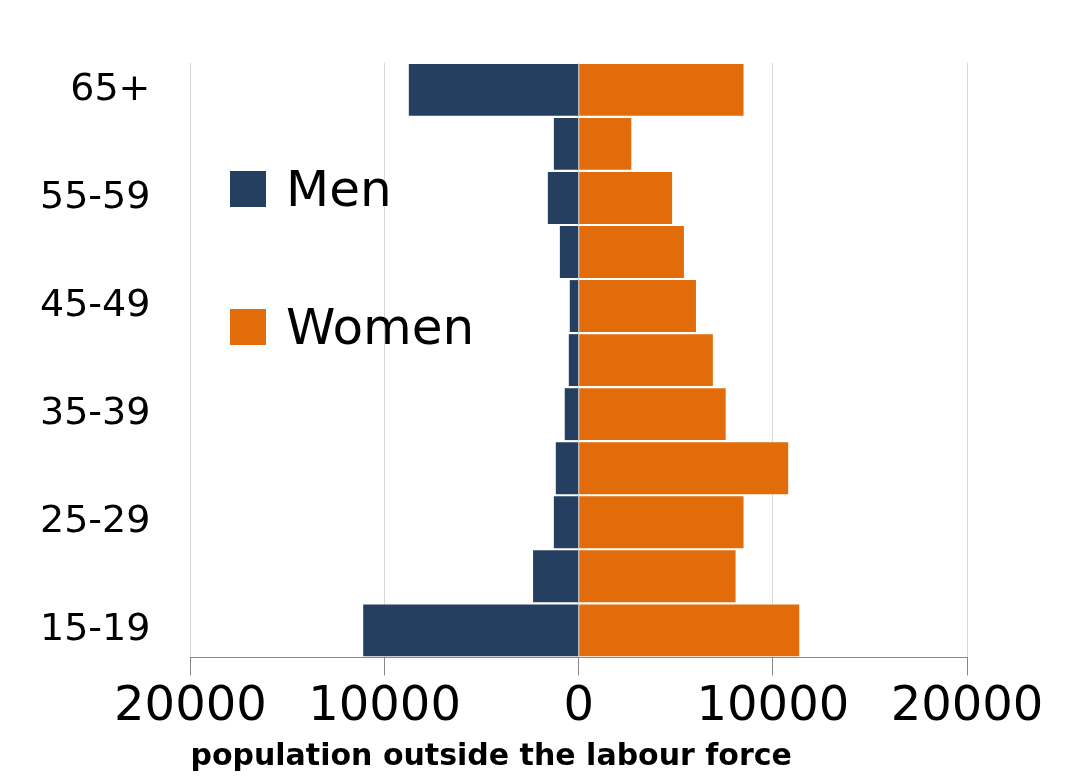 The height and width of the screenshot is (779, 1067). Describe the element at coordinates (95, 519) in the screenshot. I see `y-tick-label: 25-29` at that location.